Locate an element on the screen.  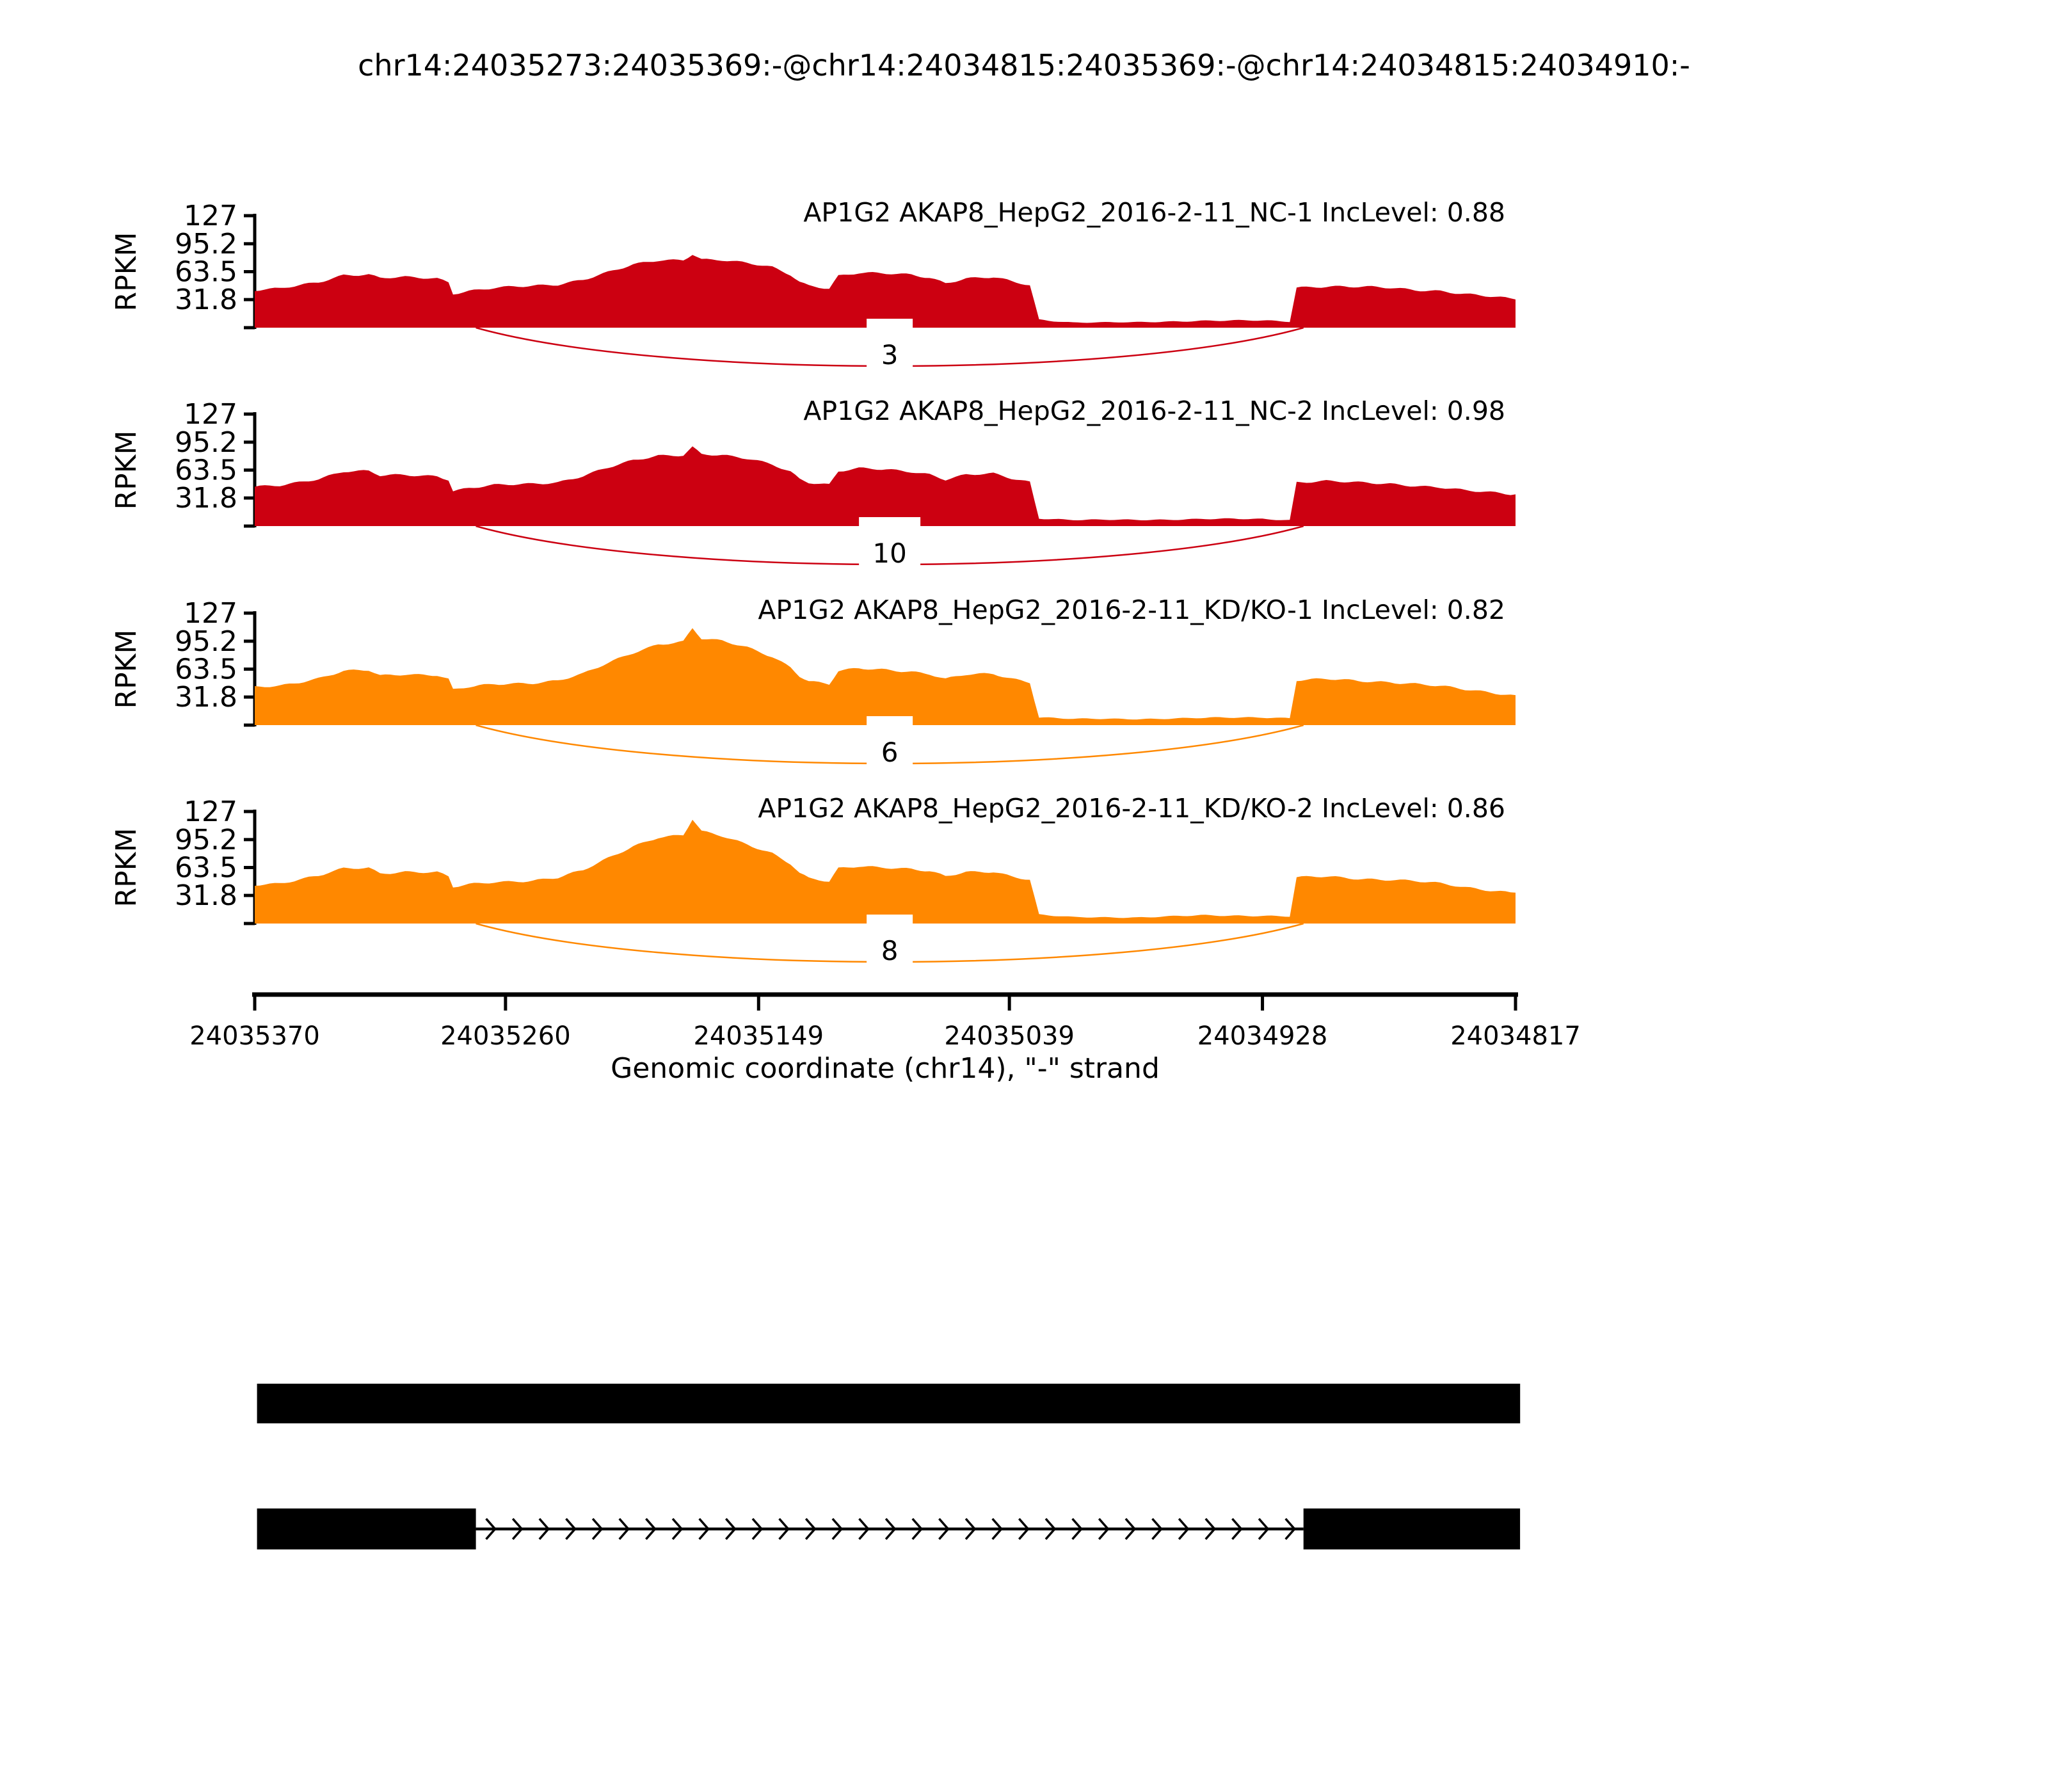
x-axis-title: Genomic coordinate (chr14), "-" strand is located at coordinates (885, 1068).